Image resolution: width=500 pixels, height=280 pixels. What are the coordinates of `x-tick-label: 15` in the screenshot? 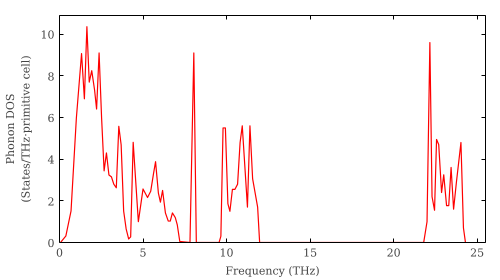 It's located at (310, 253).